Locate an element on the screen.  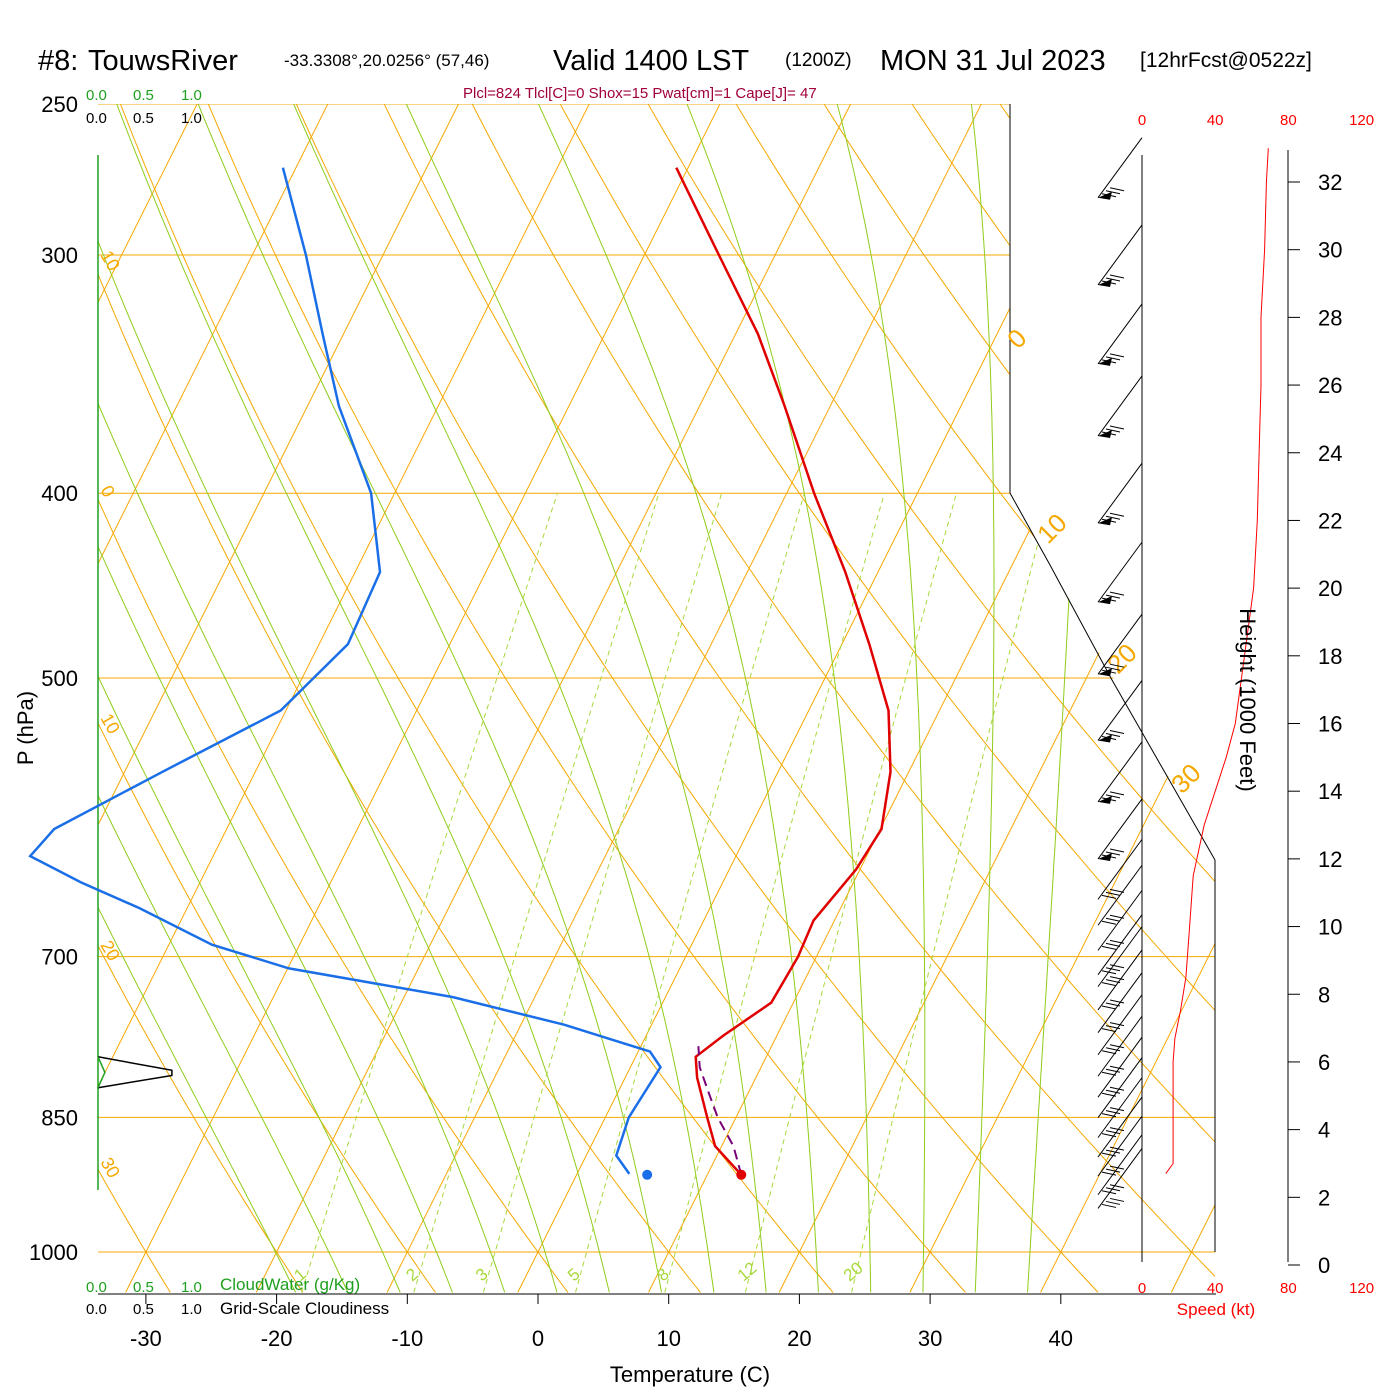
forecast-info: [12hrFcst@0522z] is located at coordinates (1226, 60).